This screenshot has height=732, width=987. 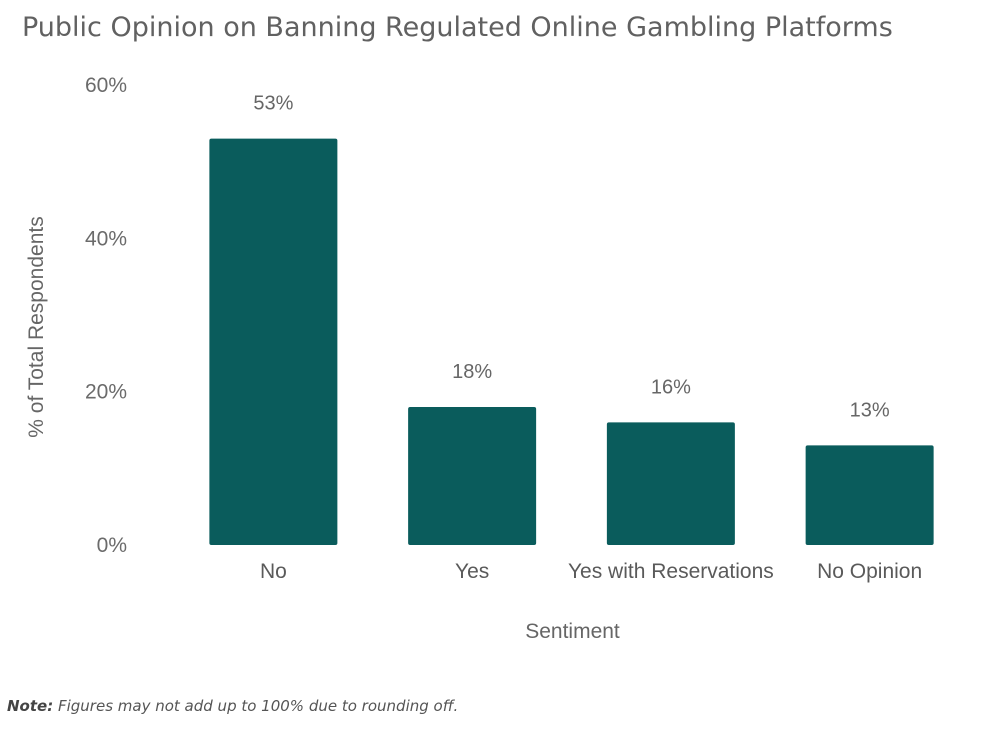 What do you see at coordinates (112, 545) in the screenshot?
I see `y-tick-label: 0%` at bounding box center [112, 545].